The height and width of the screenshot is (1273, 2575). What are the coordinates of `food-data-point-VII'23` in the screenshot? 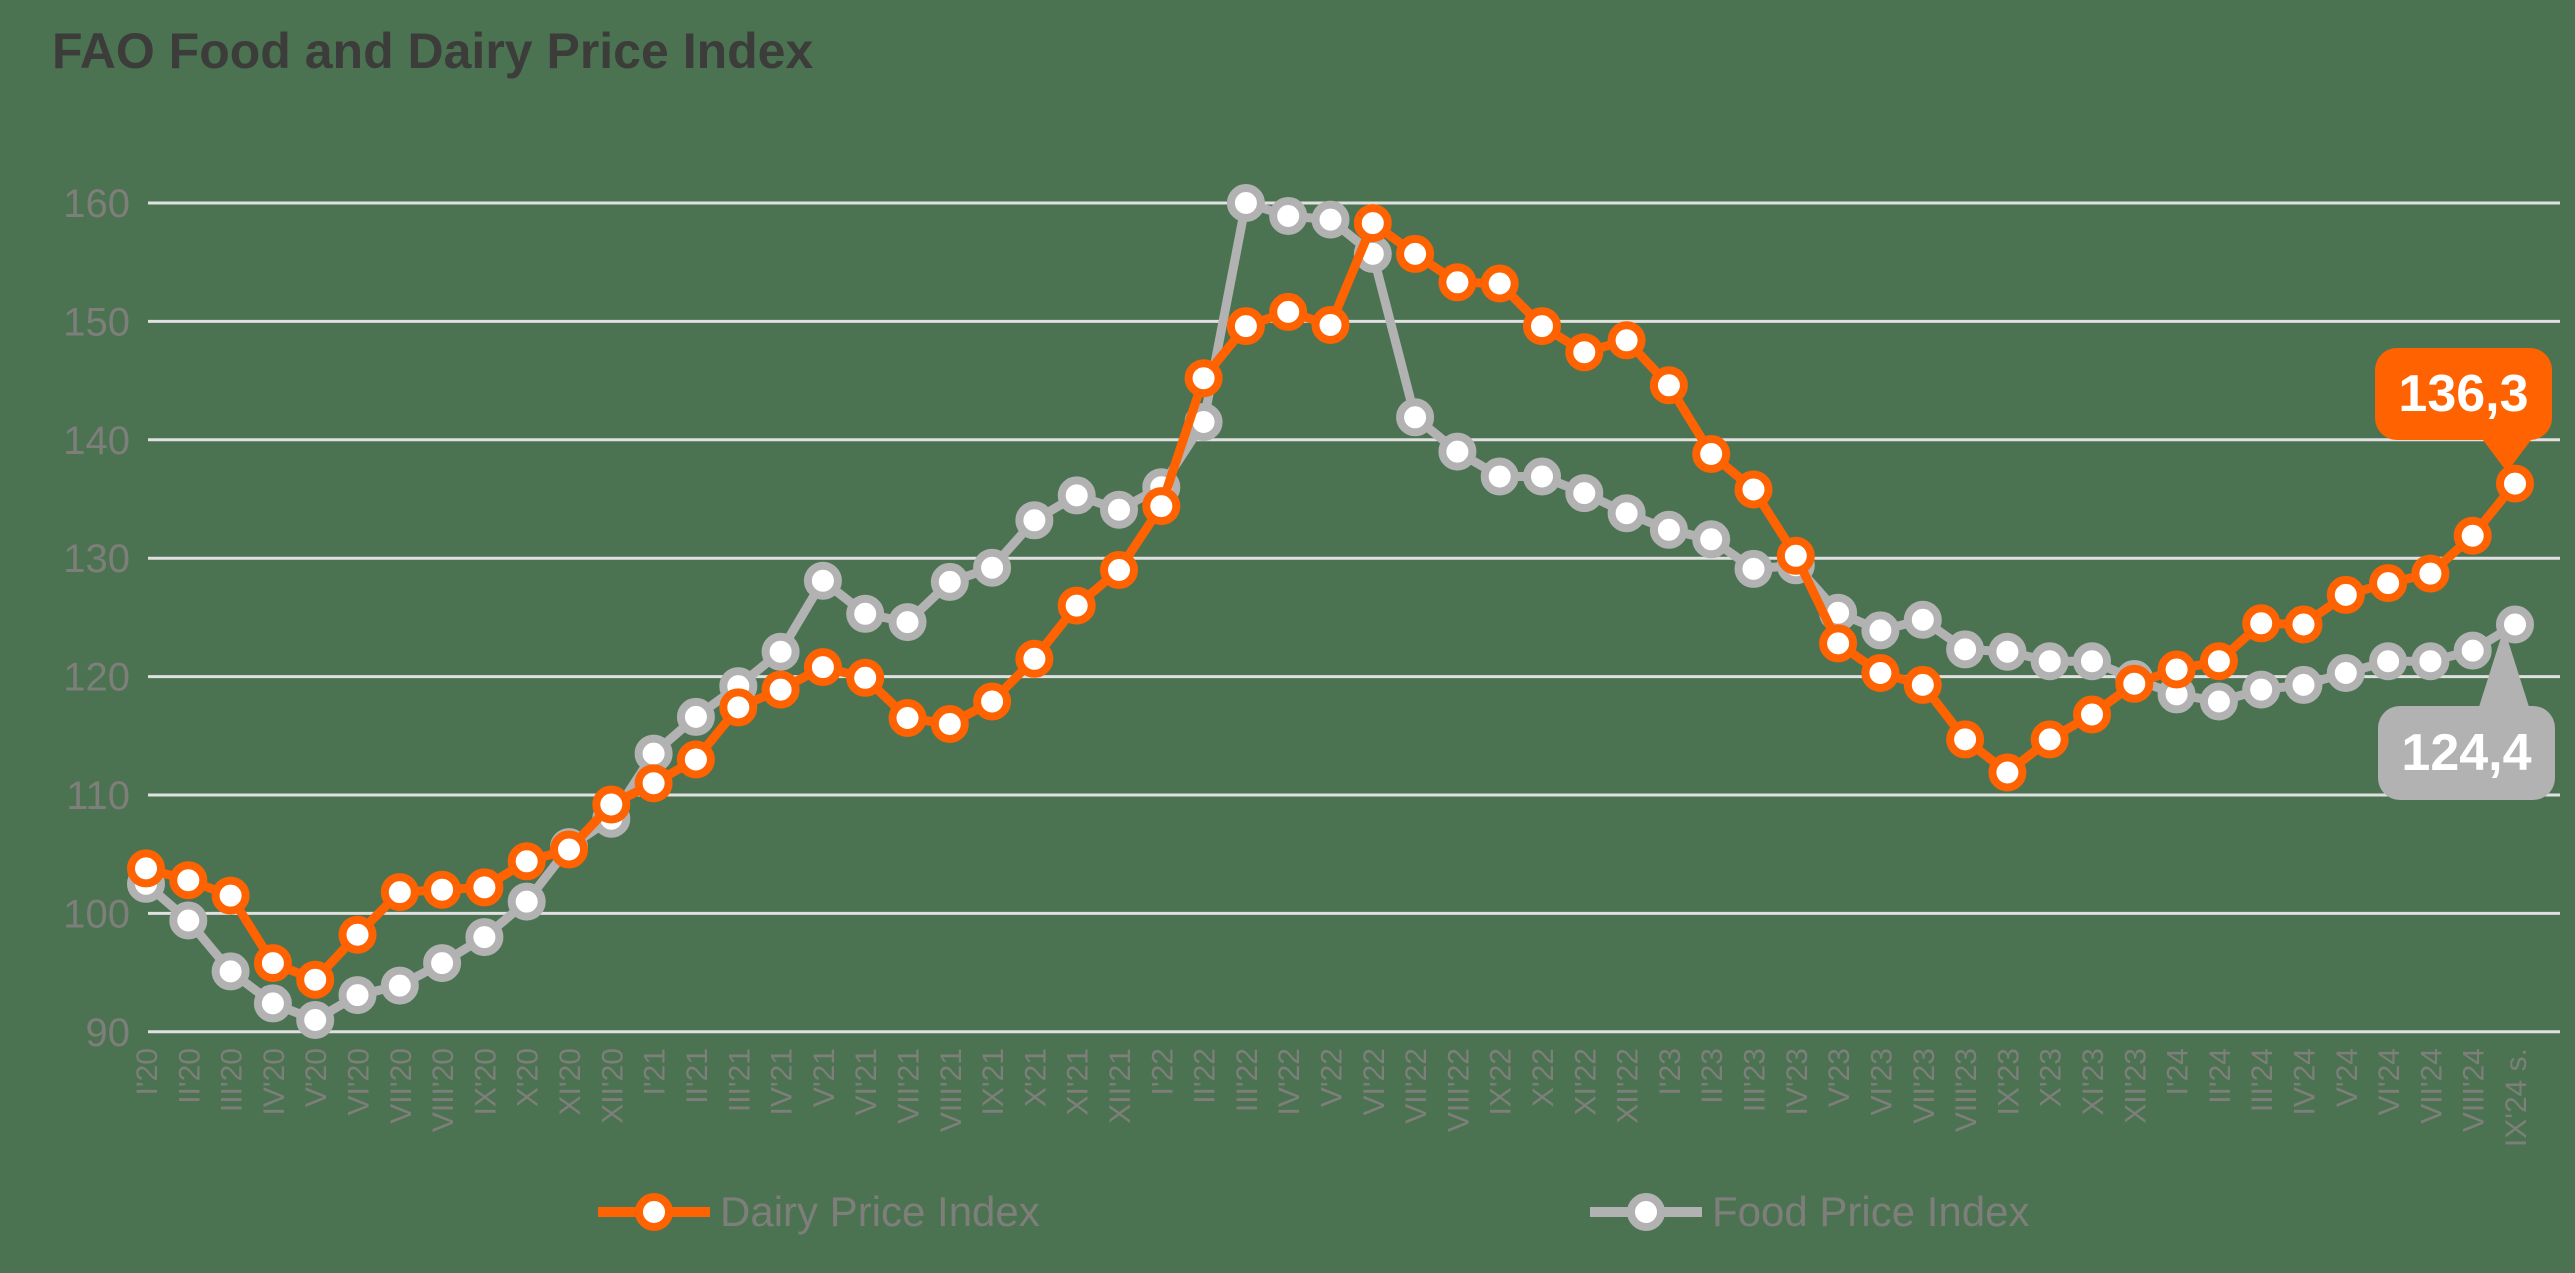 It's located at (1922, 619).